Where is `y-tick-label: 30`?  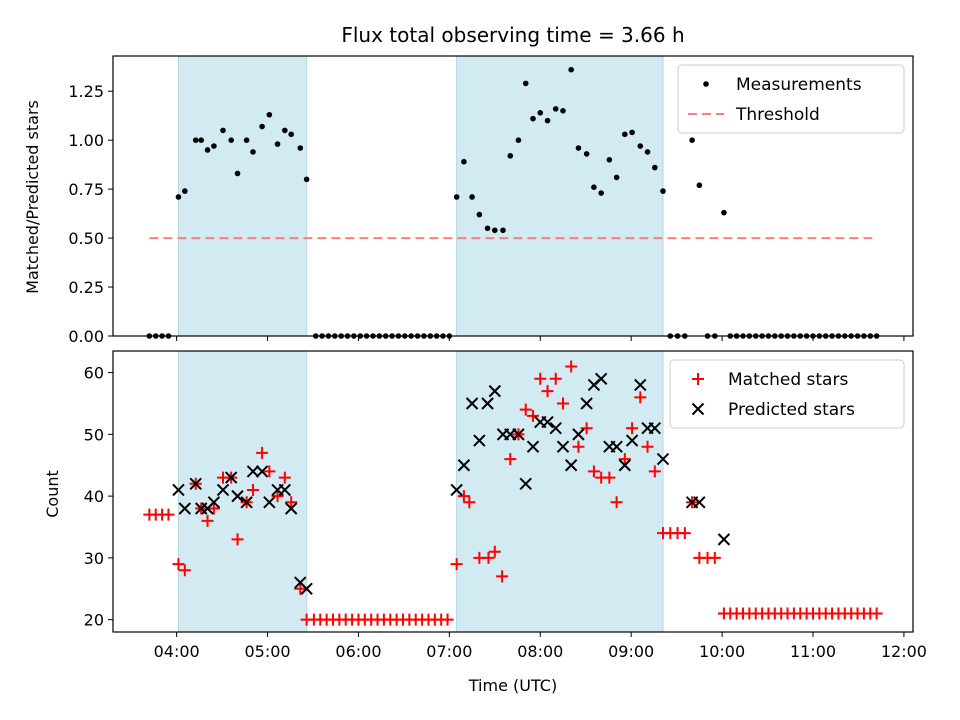 y-tick-label: 30 is located at coordinates (94, 558).